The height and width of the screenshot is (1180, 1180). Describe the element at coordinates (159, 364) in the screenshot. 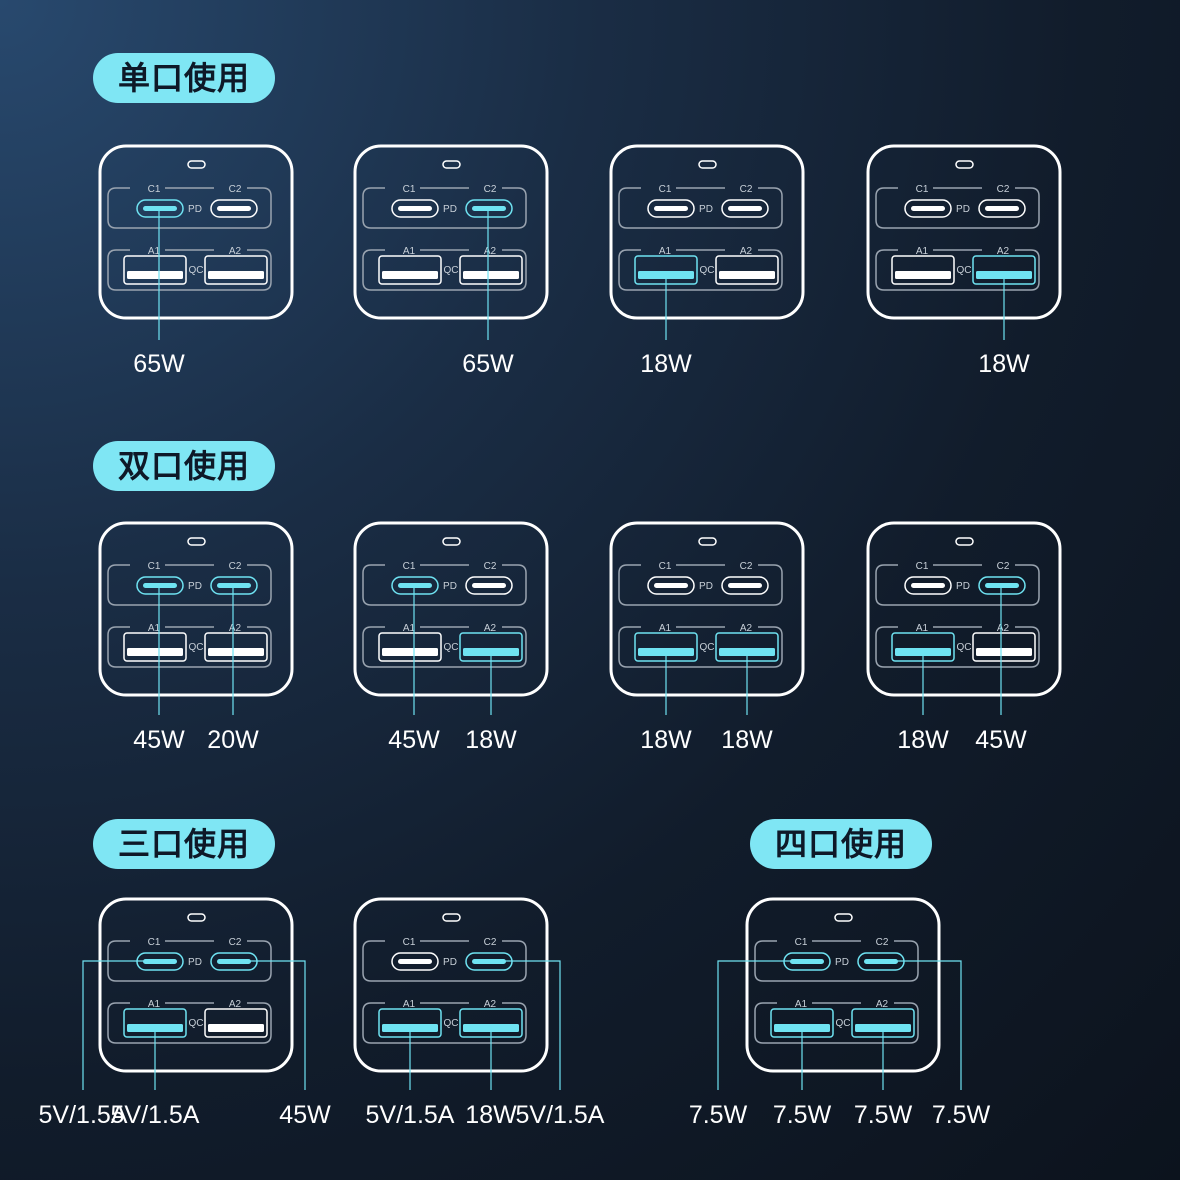

I see `output-label: 65W` at that location.